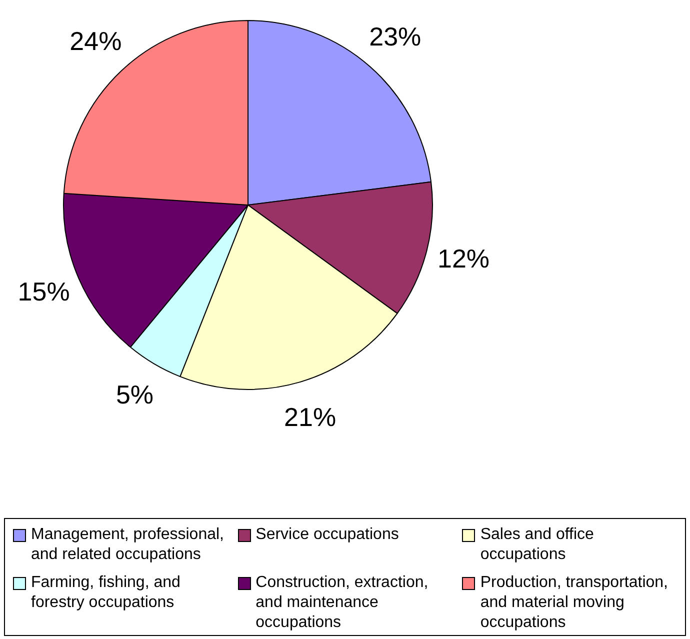  Describe the element at coordinates (343, 603) in the screenshot. I see `legend-label: Construction, extraction, and maintenance occupations` at that location.